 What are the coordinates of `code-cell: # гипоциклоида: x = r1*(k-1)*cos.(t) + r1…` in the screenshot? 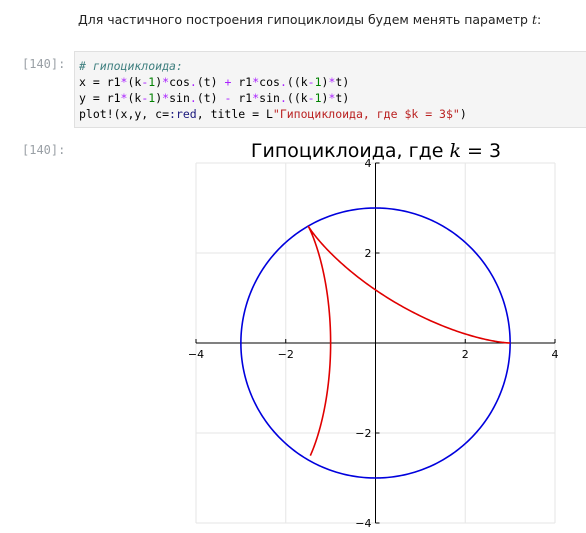 It's located at (330, 89).